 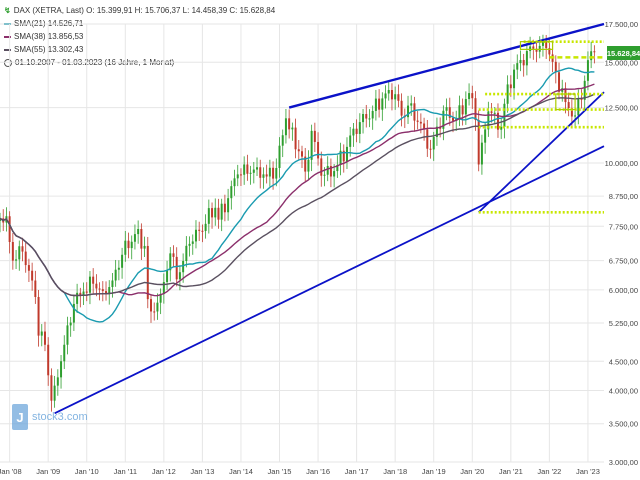 I want to click on stock3-logo-text: stock3.com, so click(x=60, y=417).